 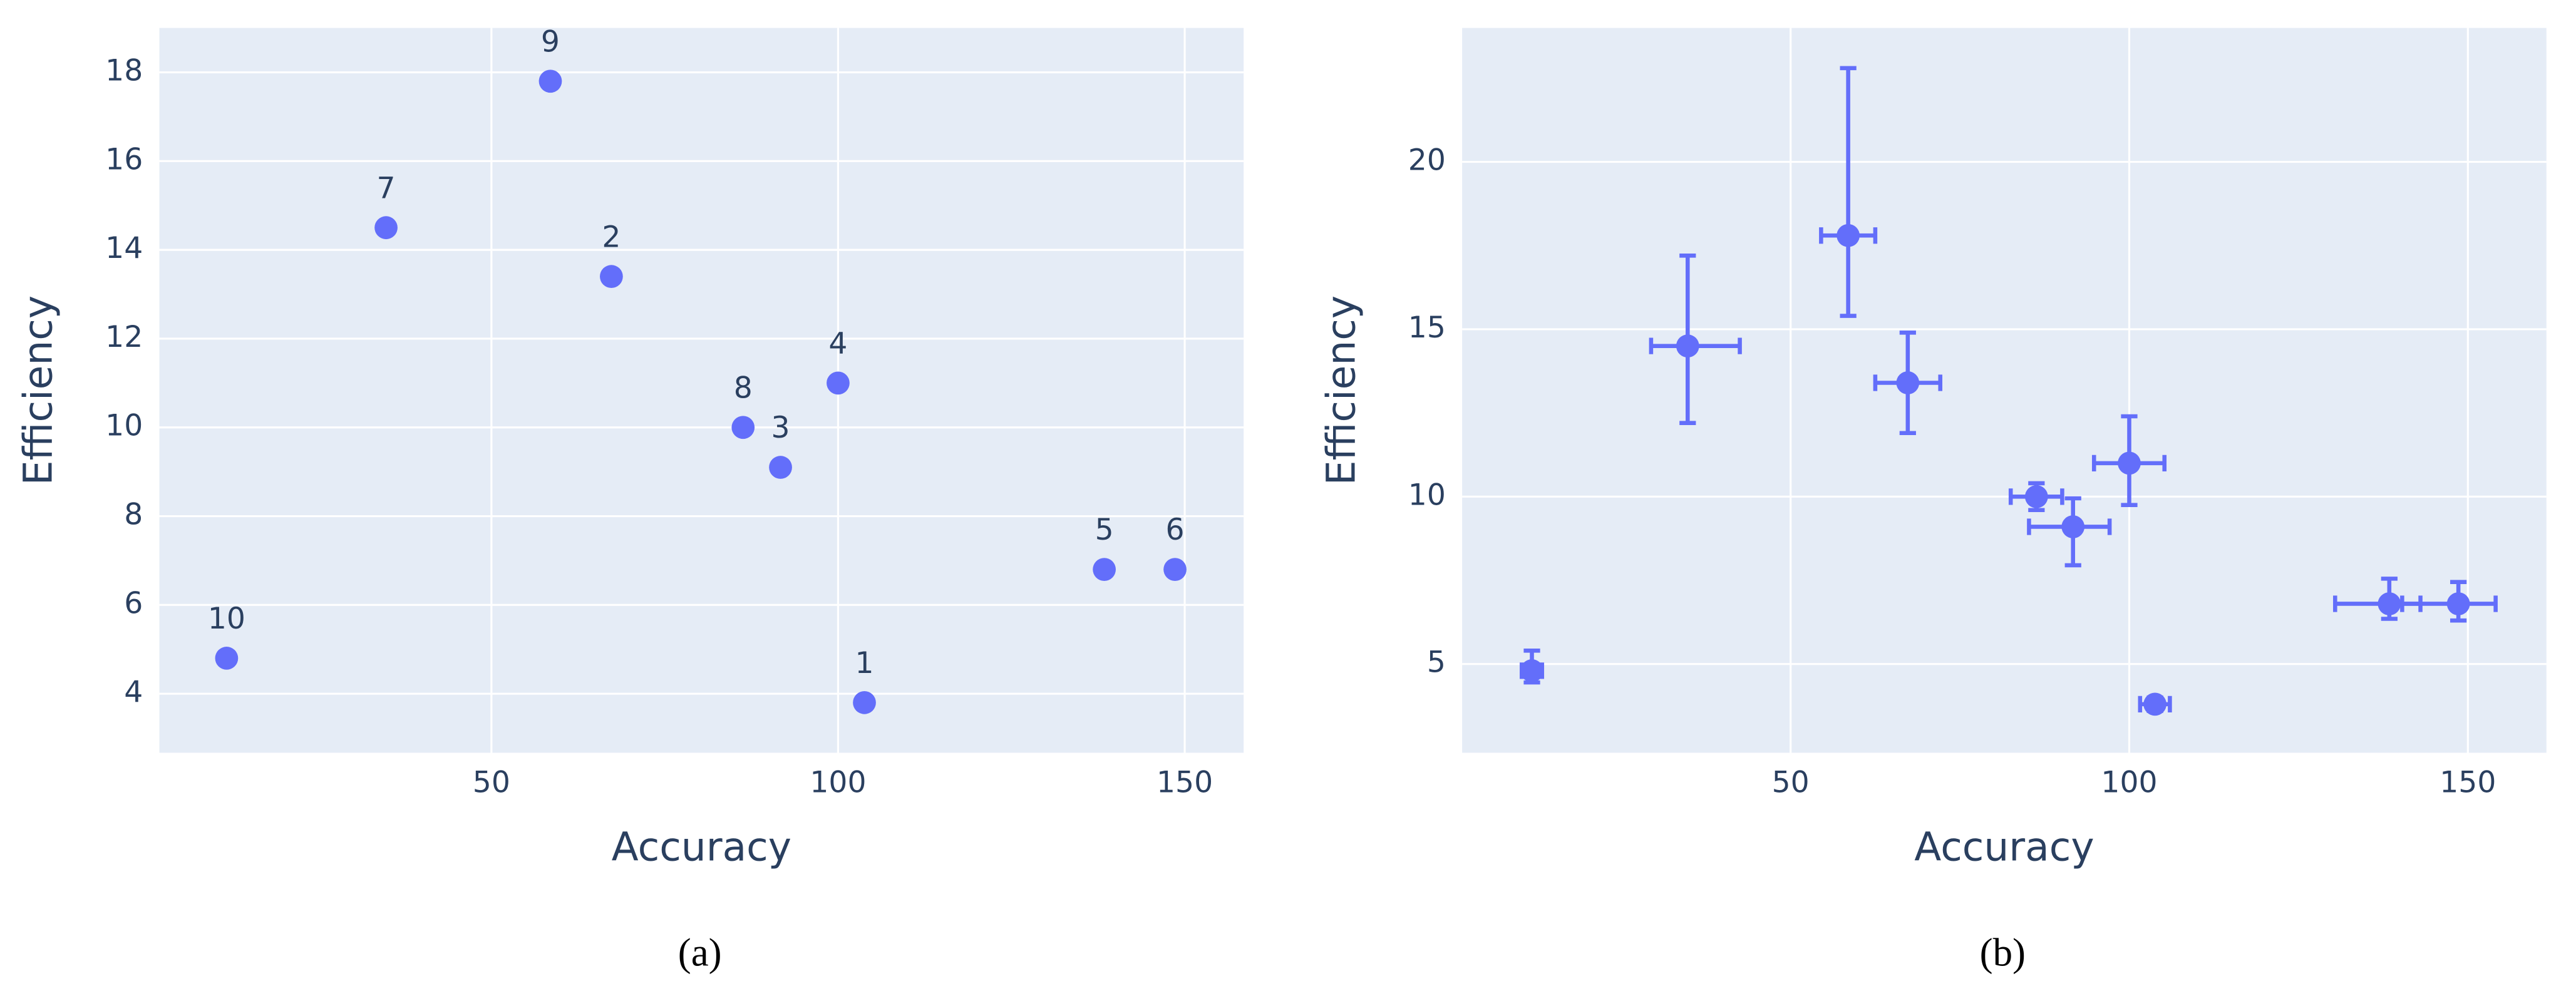 What do you see at coordinates (743, 388) in the screenshot?
I see `point-label: 8` at bounding box center [743, 388].